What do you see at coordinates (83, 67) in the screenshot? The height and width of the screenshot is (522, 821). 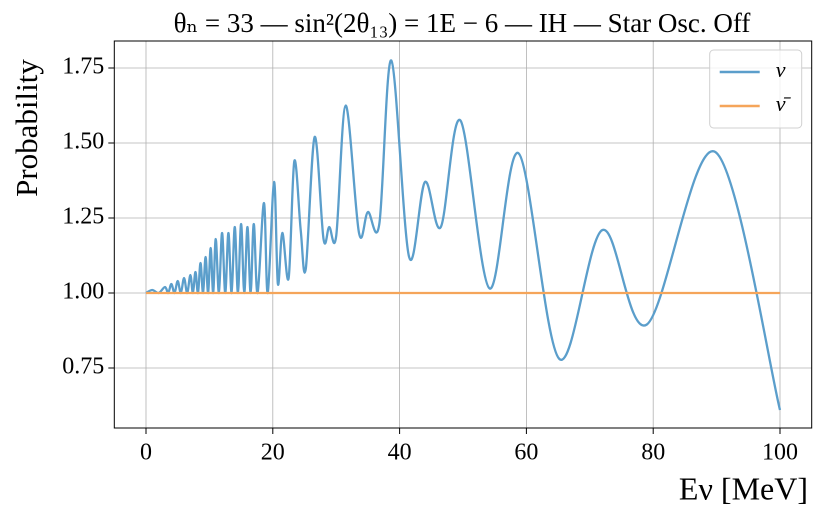 I see `y-tick-label: 1.75` at bounding box center [83, 67].